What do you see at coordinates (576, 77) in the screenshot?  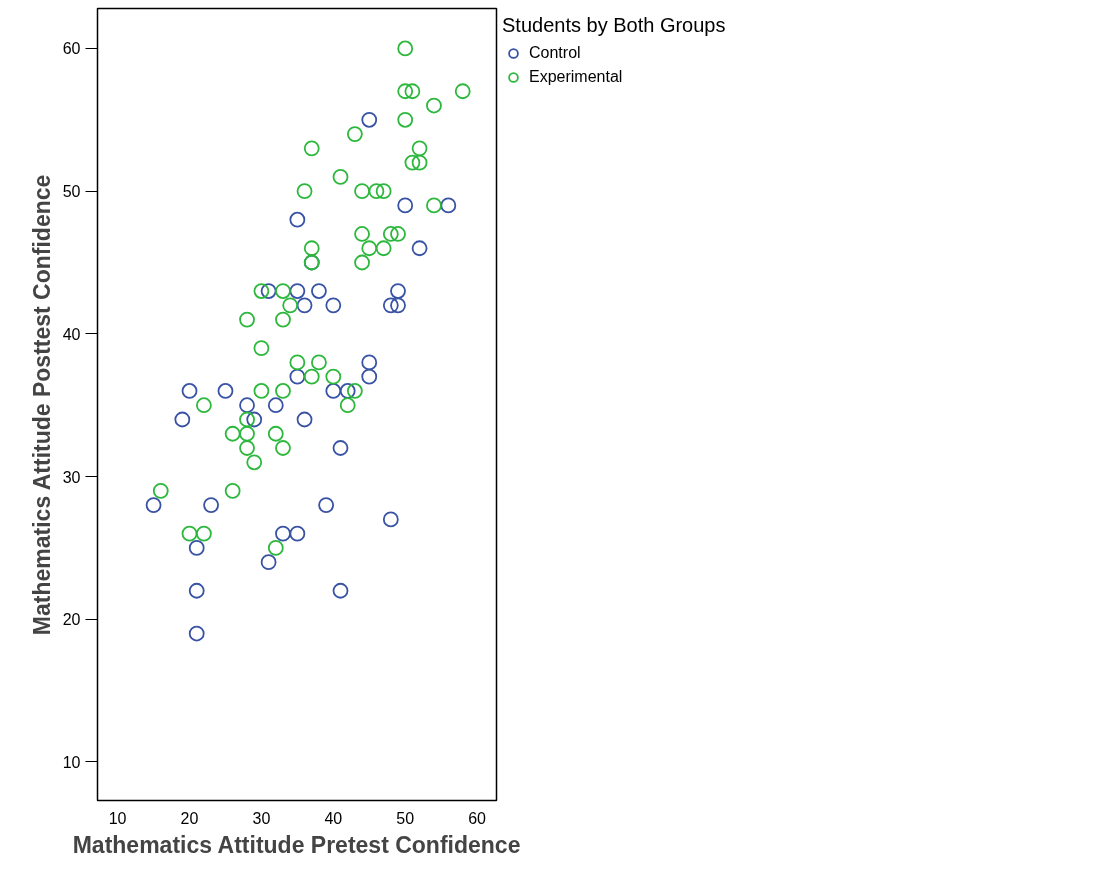 I see `legend-label: Experimental` at bounding box center [576, 77].